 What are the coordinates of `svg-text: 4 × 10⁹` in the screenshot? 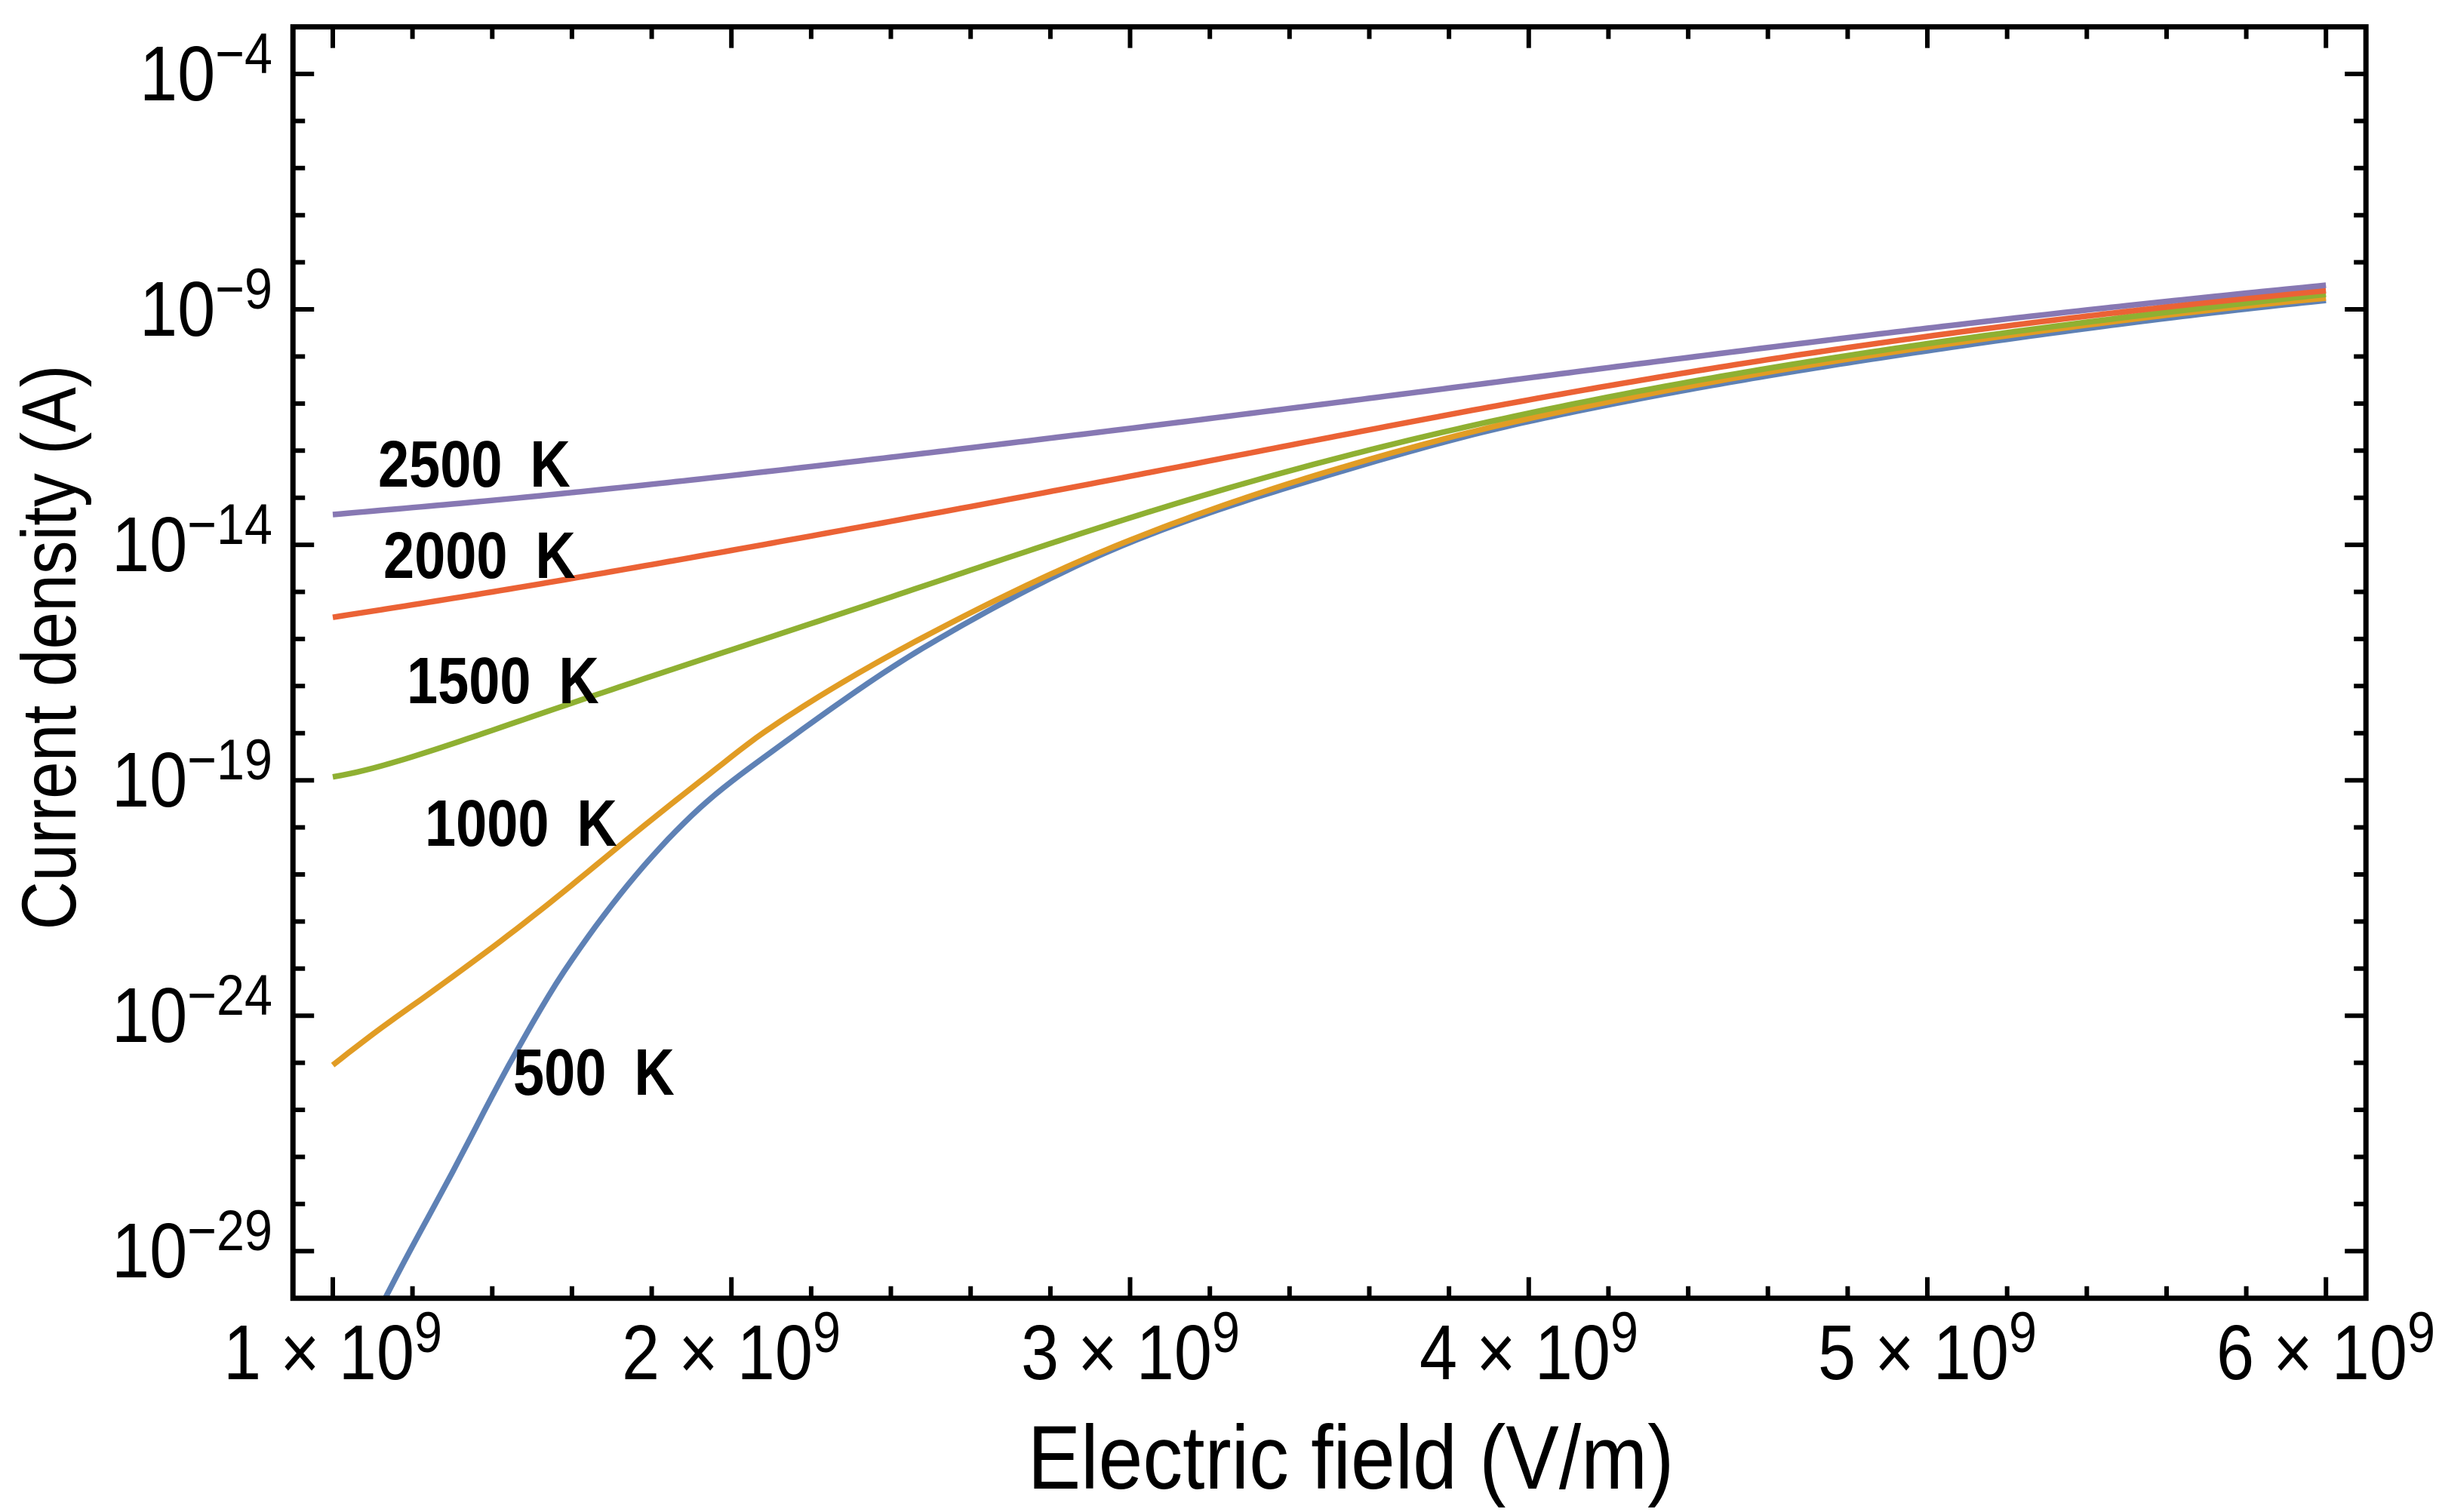 It's located at (1528, 1348).